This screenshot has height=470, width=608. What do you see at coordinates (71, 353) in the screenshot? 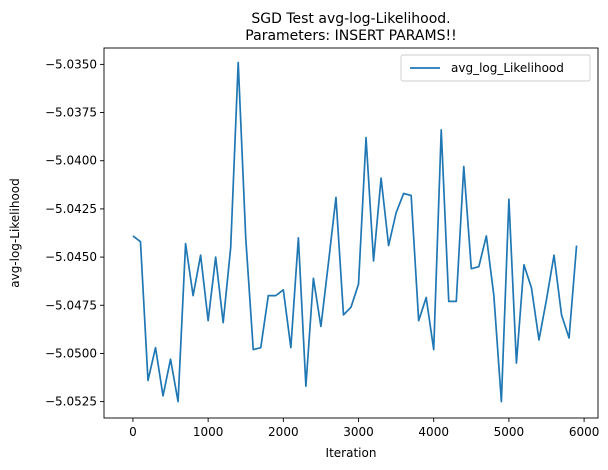
I see `y-tick-label: −5.0500` at bounding box center [71, 353].